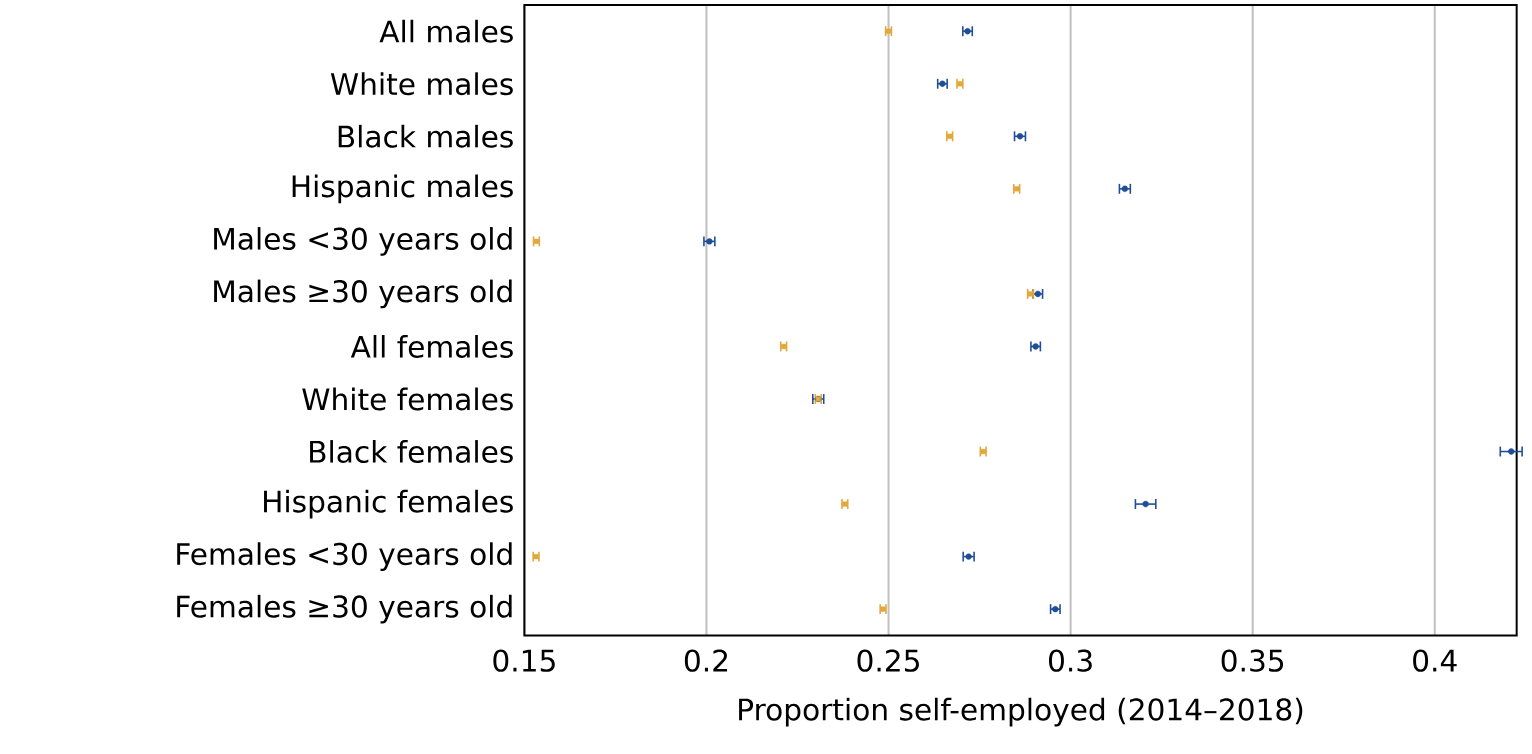 The width and height of the screenshot is (1532, 754). What do you see at coordinates (344, 556) in the screenshot?
I see `y-tick-label: Females <30 years old` at bounding box center [344, 556].